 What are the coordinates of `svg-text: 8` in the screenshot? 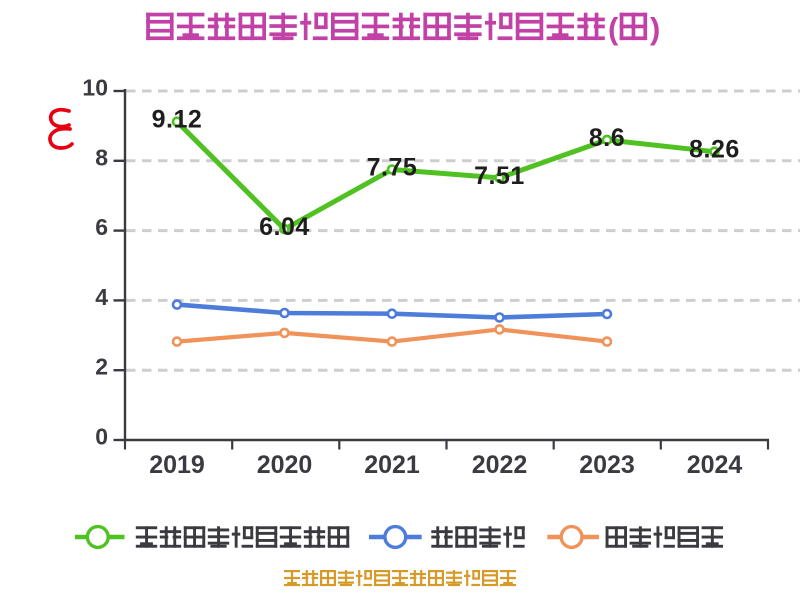 It's located at (101, 157).